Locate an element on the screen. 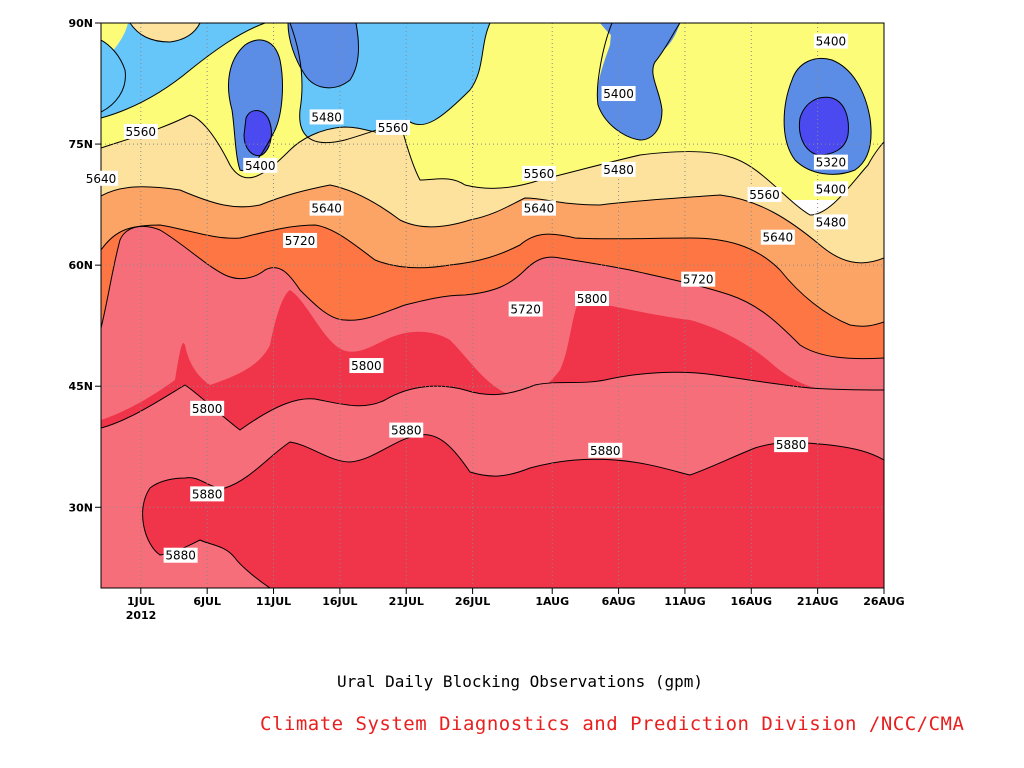 This screenshot has height=768, width=1024. y-tick-label: 30N is located at coordinates (80, 507).